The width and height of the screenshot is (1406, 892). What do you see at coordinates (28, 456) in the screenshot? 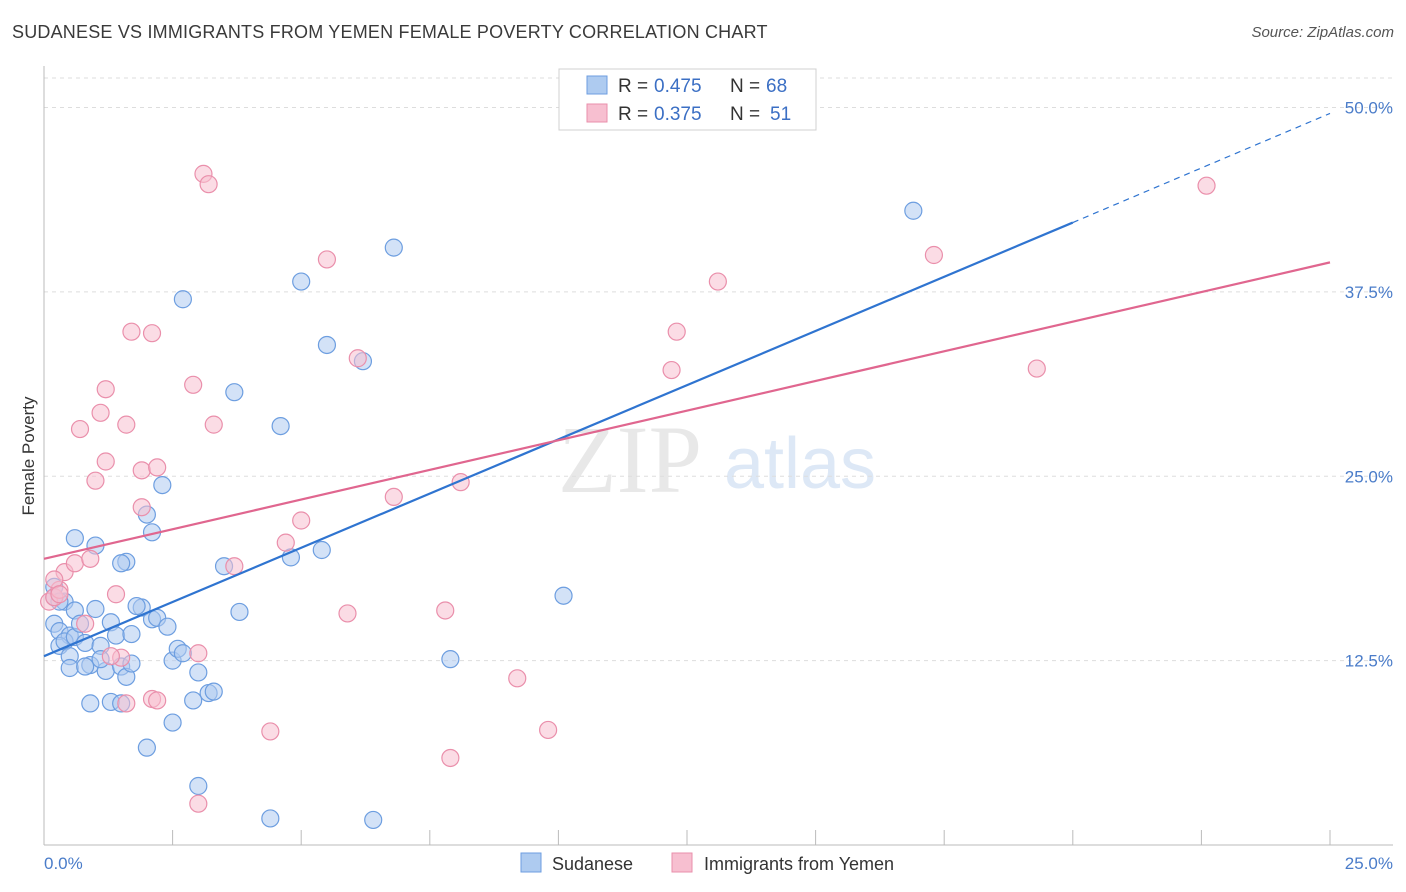
I see `y-axis-label: Female Poverty` at bounding box center [28, 456].